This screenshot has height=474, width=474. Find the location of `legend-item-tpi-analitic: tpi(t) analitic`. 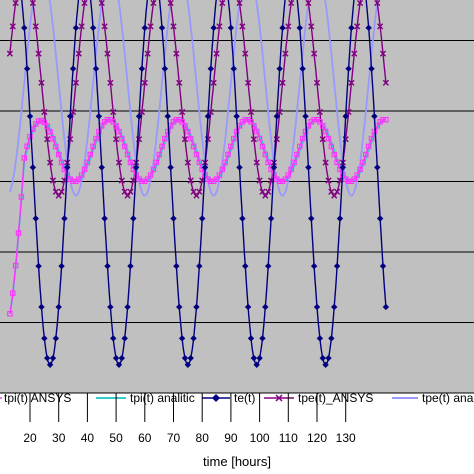

legend-item-tpi-analitic: tpi(t) analitic is located at coordinates (145, 398).